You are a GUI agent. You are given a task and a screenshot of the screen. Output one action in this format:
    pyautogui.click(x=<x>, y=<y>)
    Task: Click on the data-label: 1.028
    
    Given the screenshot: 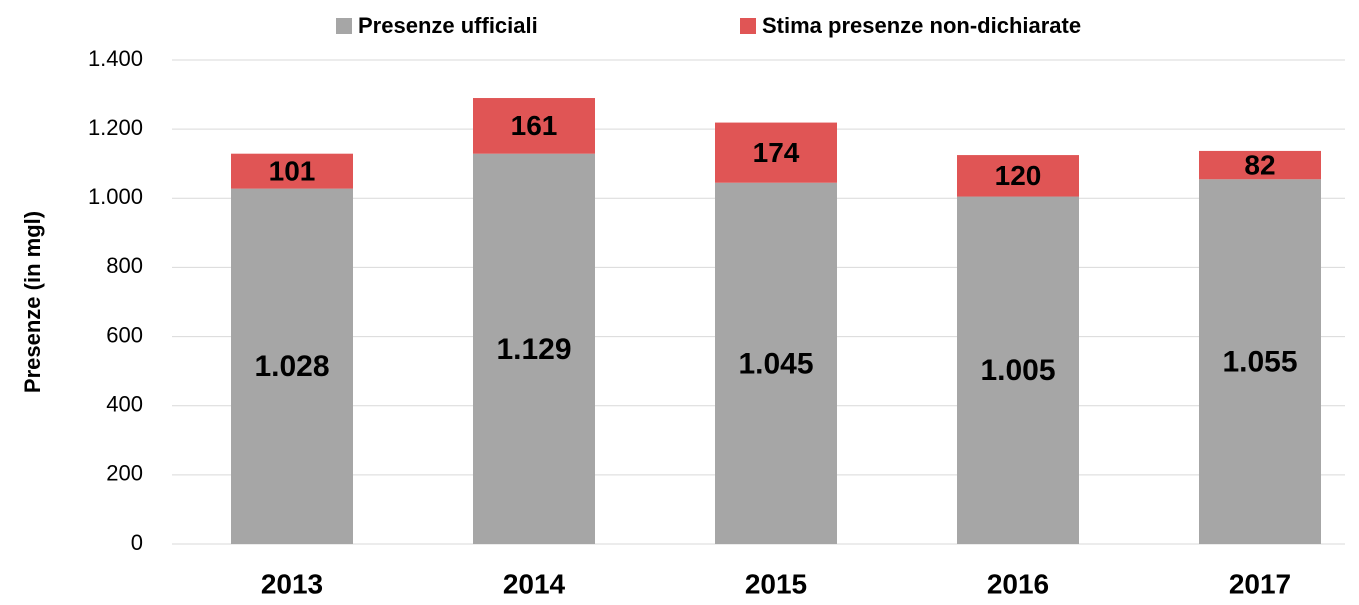 What is the action you would take?
    pyautogui.click(x=291, y=366)
    